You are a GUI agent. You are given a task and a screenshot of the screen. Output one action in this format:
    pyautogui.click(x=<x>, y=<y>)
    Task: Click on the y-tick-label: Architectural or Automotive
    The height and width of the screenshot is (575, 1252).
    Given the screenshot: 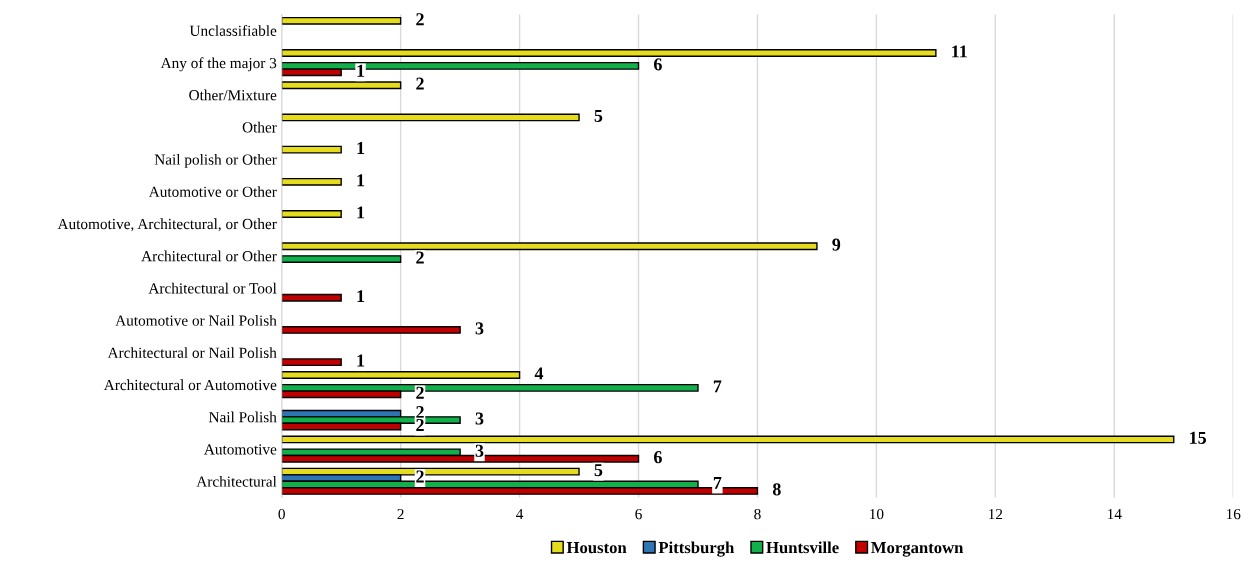 What is the action you would take?
    pyautogui.click(x=190, y=385)
    